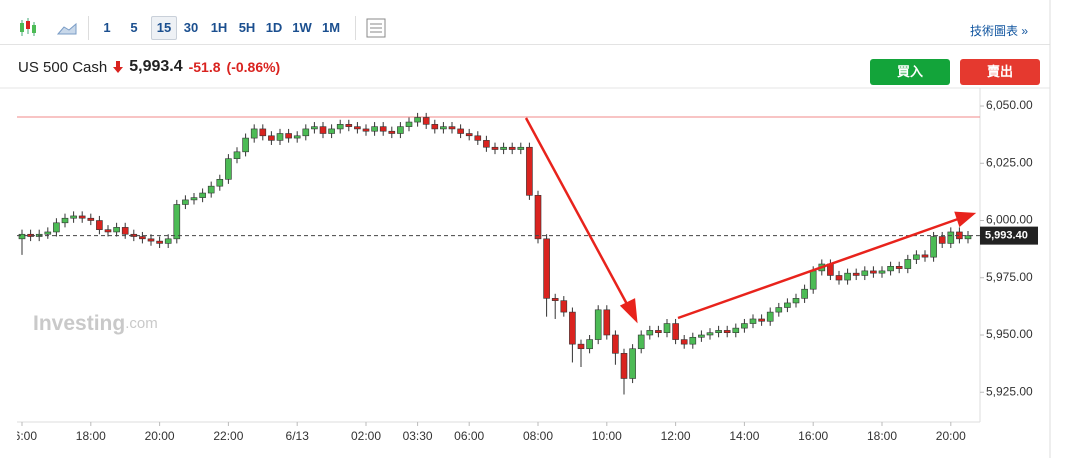  I want to click on watermark: Investing.com, so click(95, 323).